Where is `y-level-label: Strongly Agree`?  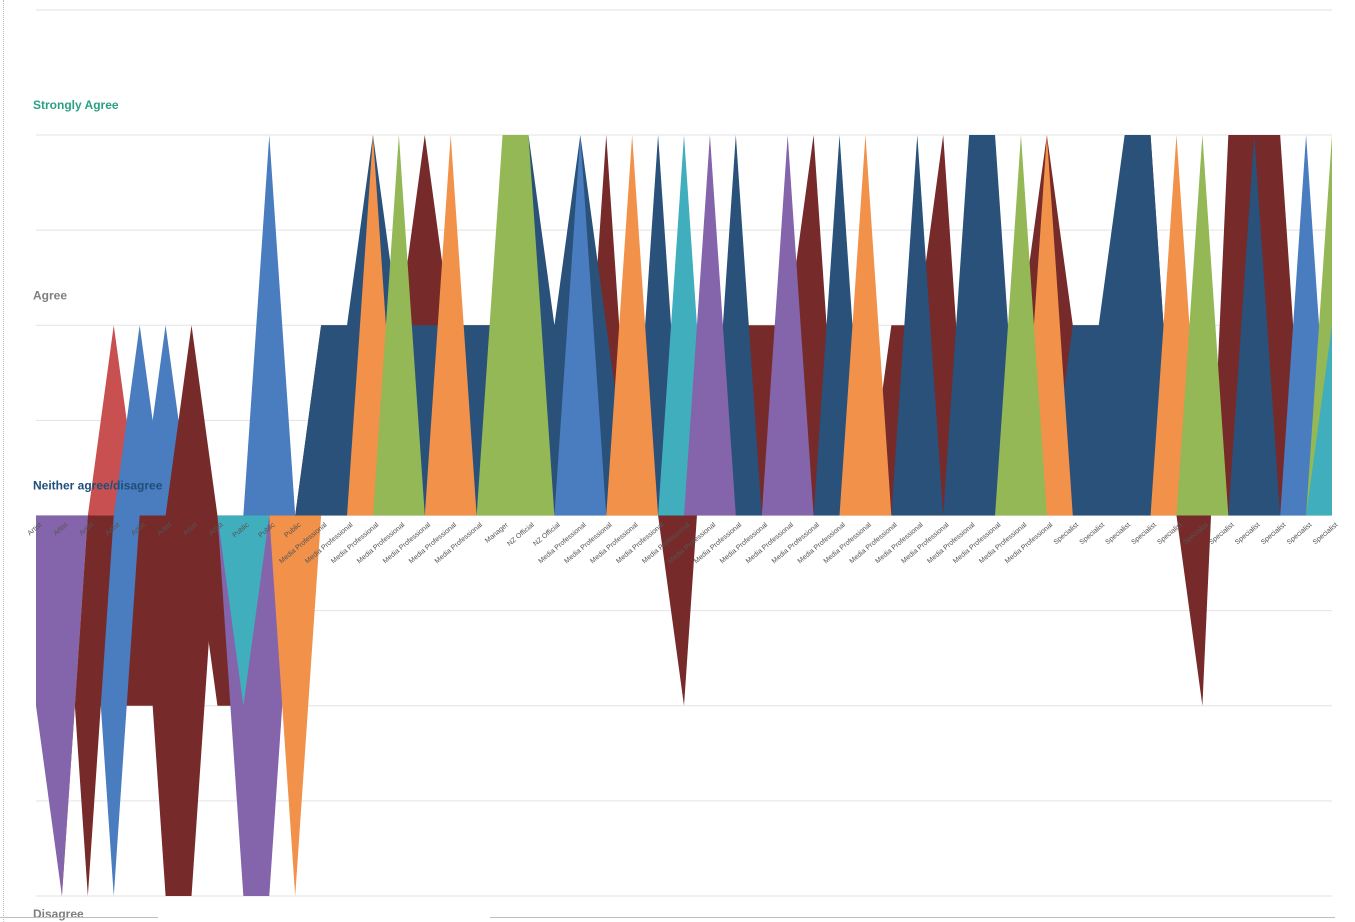 y-level-label: Strongly Agree is located at coordinates (76, 105).